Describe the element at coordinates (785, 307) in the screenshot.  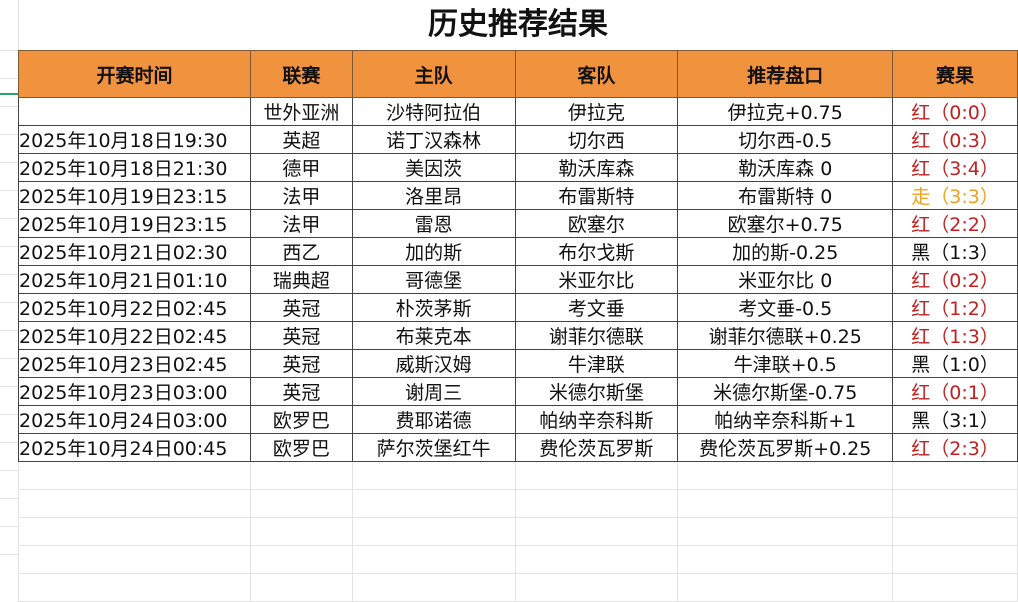
I see `recommendation-cell: 考文垂-0.5` at that location.